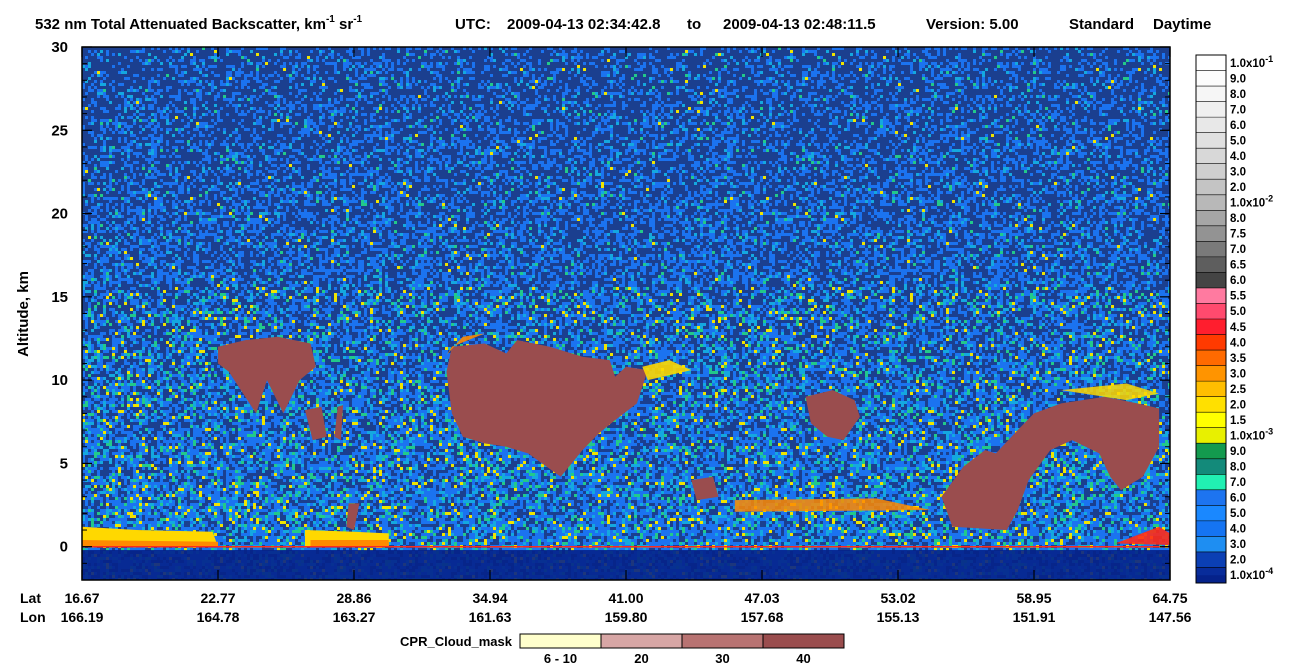  What do you see at coordinates (1251, 574) in the screenshot?
I see `colorbar-label: 1.0x10⁻⁴` at bounding box center [1251, 574].